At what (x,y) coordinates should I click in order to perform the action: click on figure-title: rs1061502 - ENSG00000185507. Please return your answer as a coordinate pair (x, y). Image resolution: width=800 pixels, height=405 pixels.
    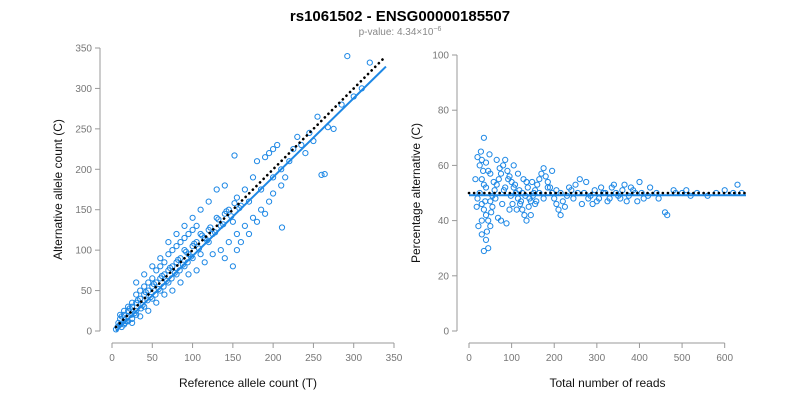
    Looking at the image, I should click on (400, 16).